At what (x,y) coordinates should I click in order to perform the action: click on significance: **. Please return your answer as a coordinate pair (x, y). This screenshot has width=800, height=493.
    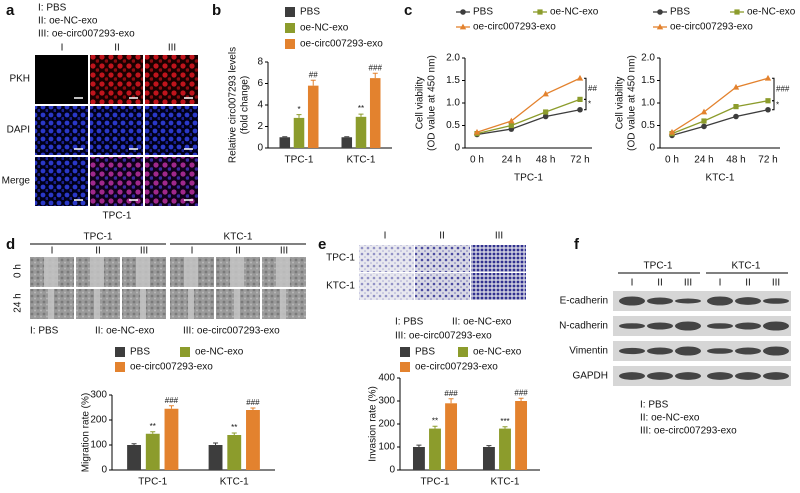
    Looking at the image, I should click on (234, 427).